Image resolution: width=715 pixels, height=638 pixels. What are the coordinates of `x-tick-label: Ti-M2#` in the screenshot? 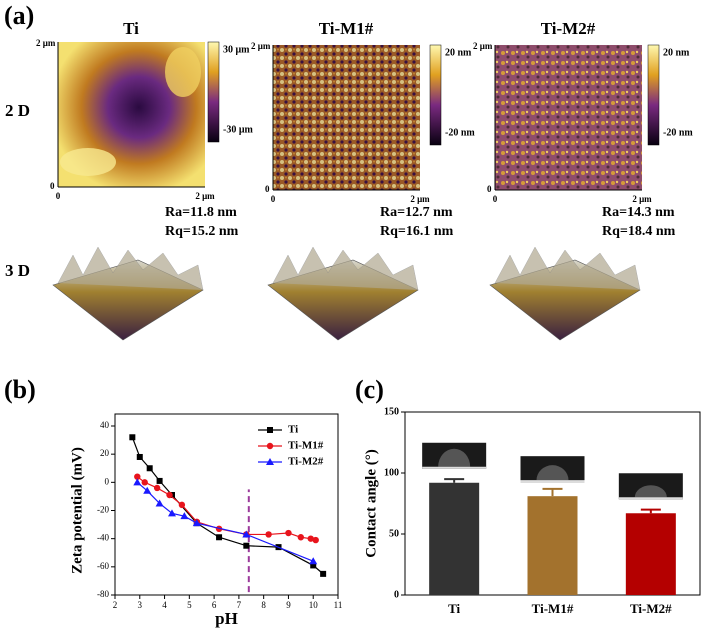 It's located at (651, 608).